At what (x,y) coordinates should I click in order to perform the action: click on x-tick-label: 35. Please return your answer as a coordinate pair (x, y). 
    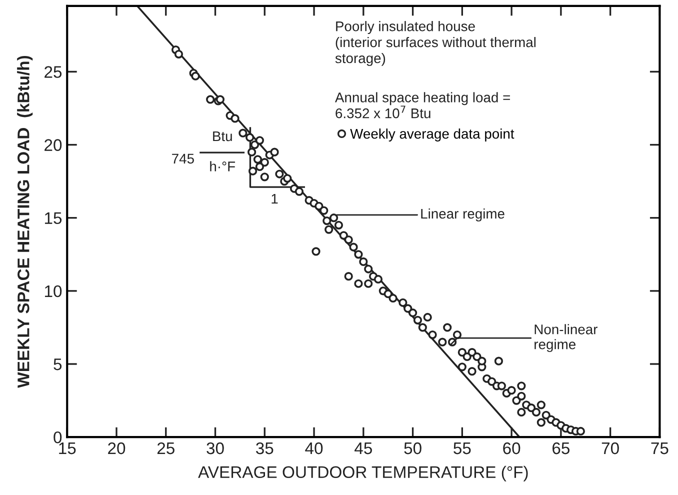
    Looking at the image, I should click on (265, 448).